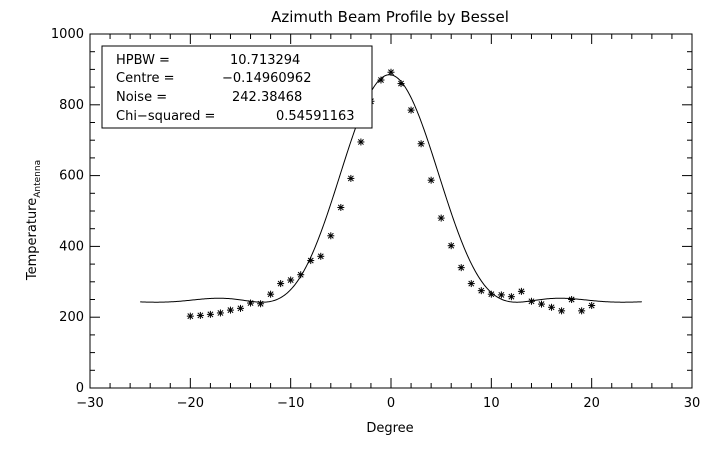 The image size is (720, 450). What do you see at coordinates (71, 246) in the screenshot?
I see `y-tick-label: 400` at bounding box center [71, 246].